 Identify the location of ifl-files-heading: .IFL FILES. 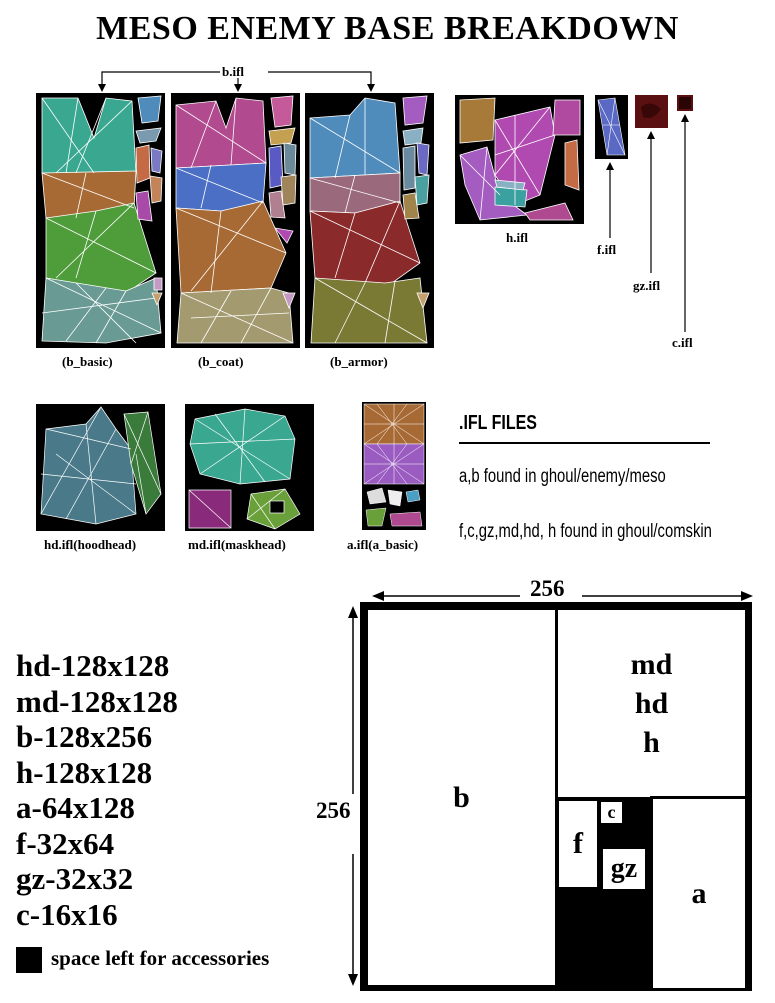
(498, 423).